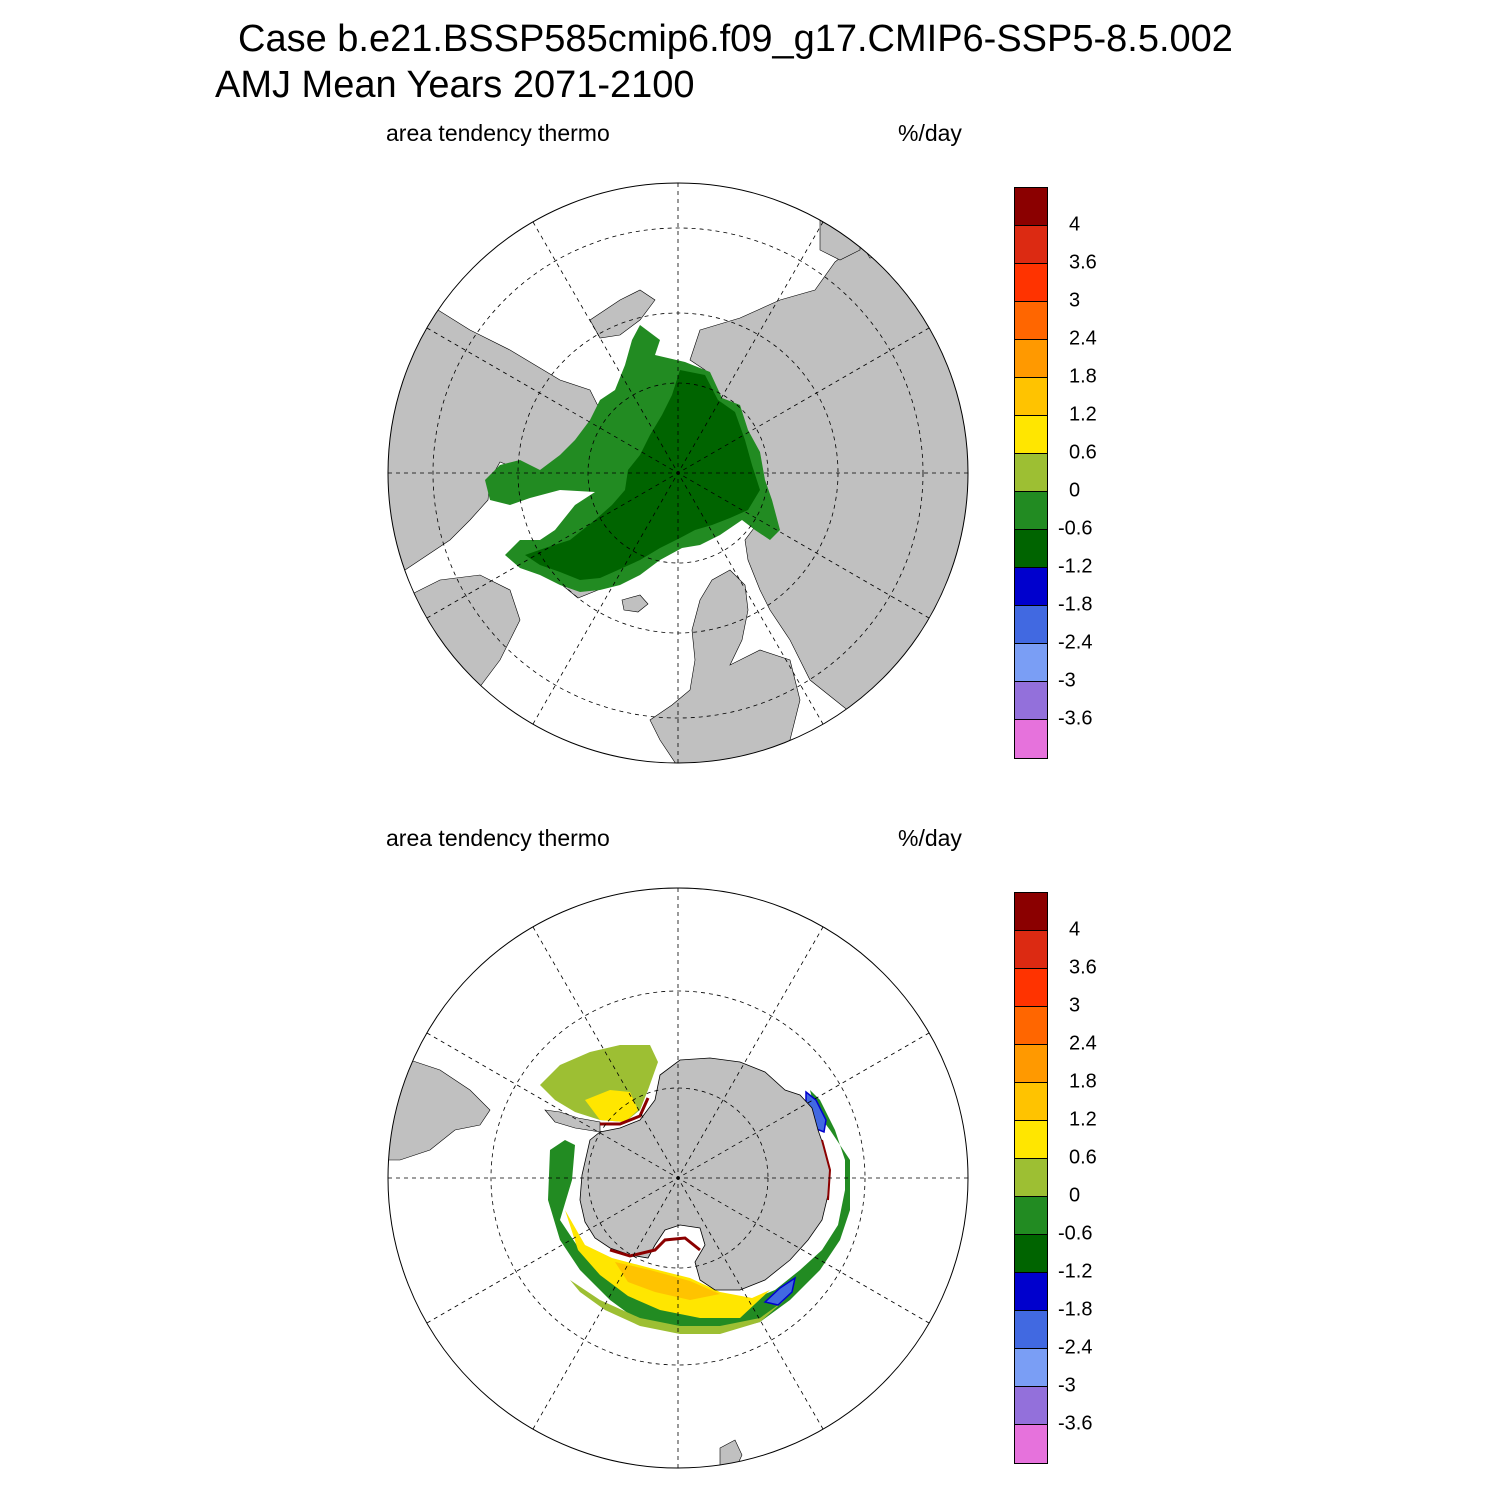  I want to click on south-ice-ross-orange, so click(667, 1281).